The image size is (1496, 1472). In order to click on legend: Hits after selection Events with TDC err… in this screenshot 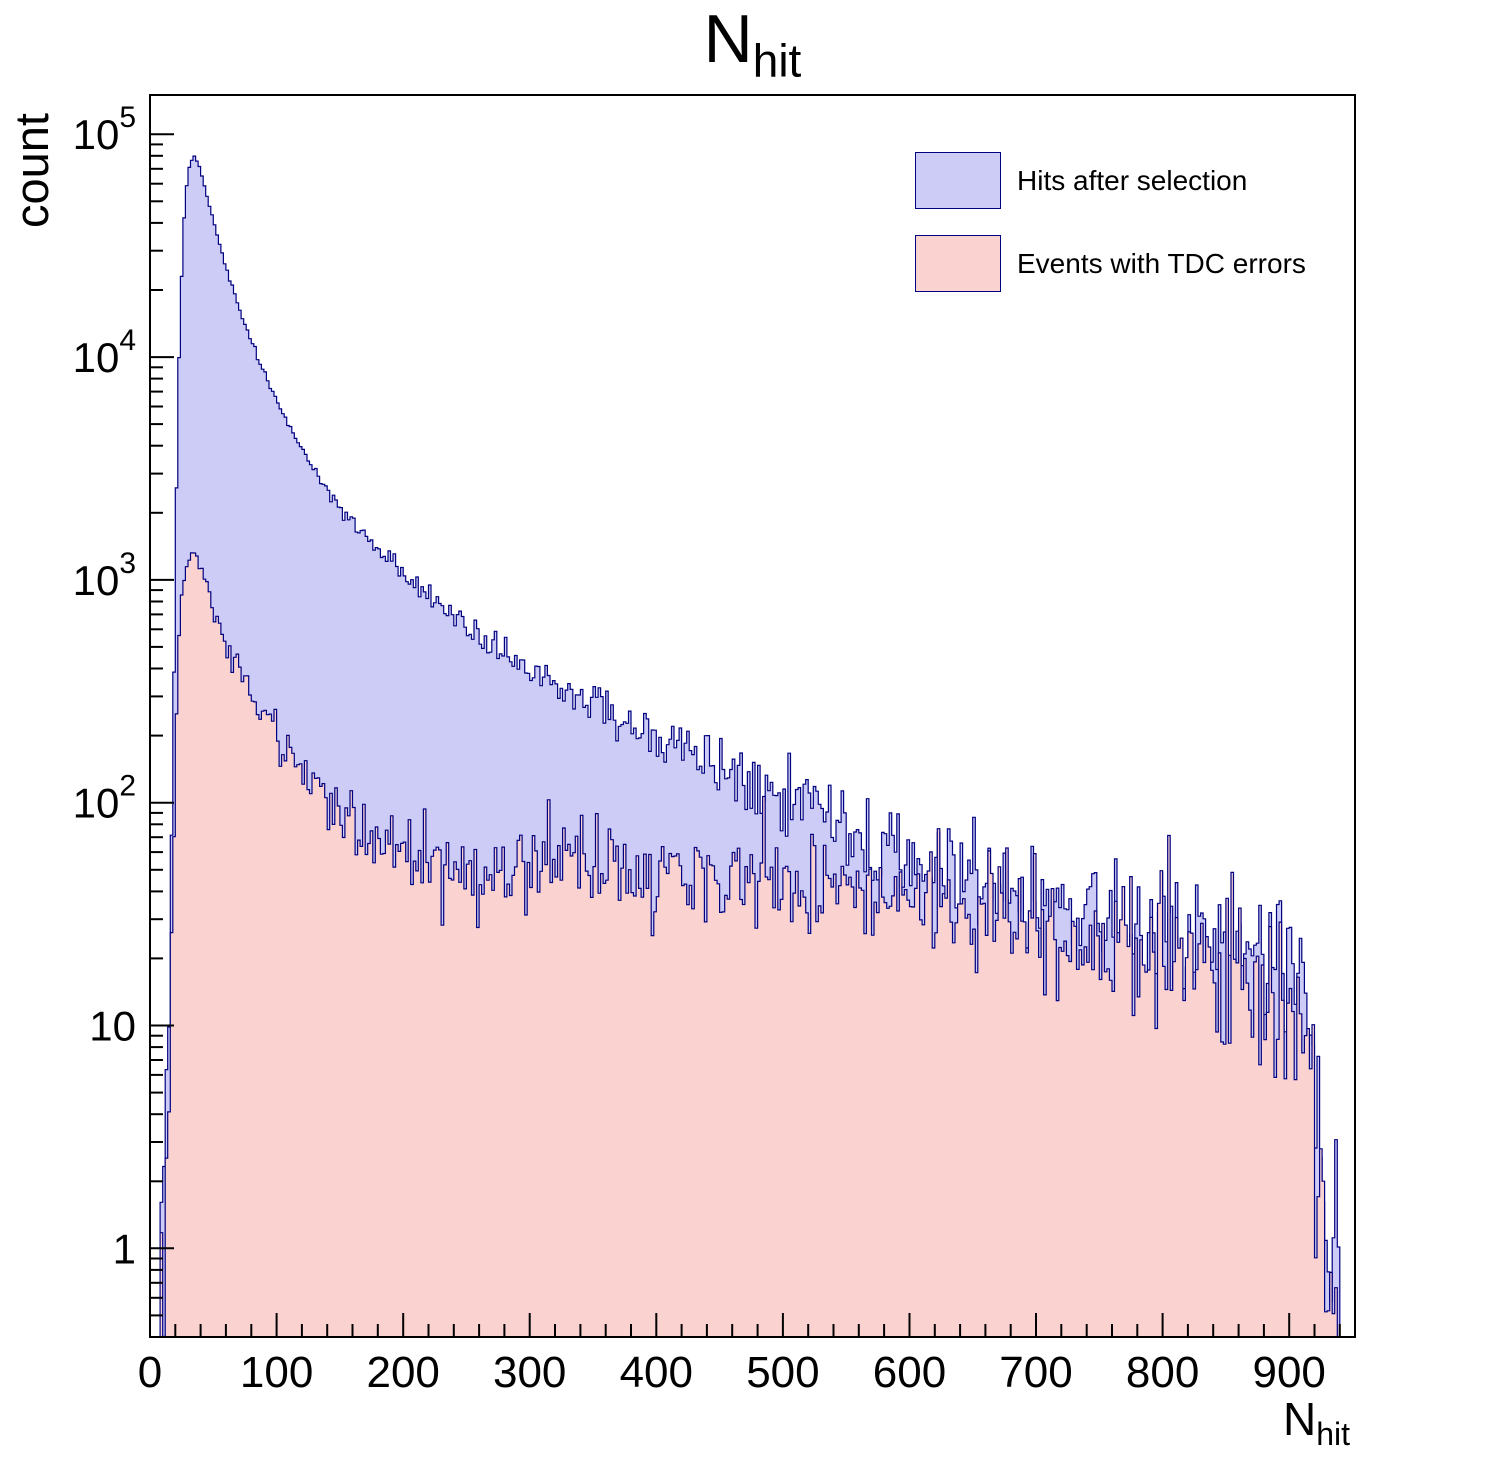, I will do `click(1110, 235)`.